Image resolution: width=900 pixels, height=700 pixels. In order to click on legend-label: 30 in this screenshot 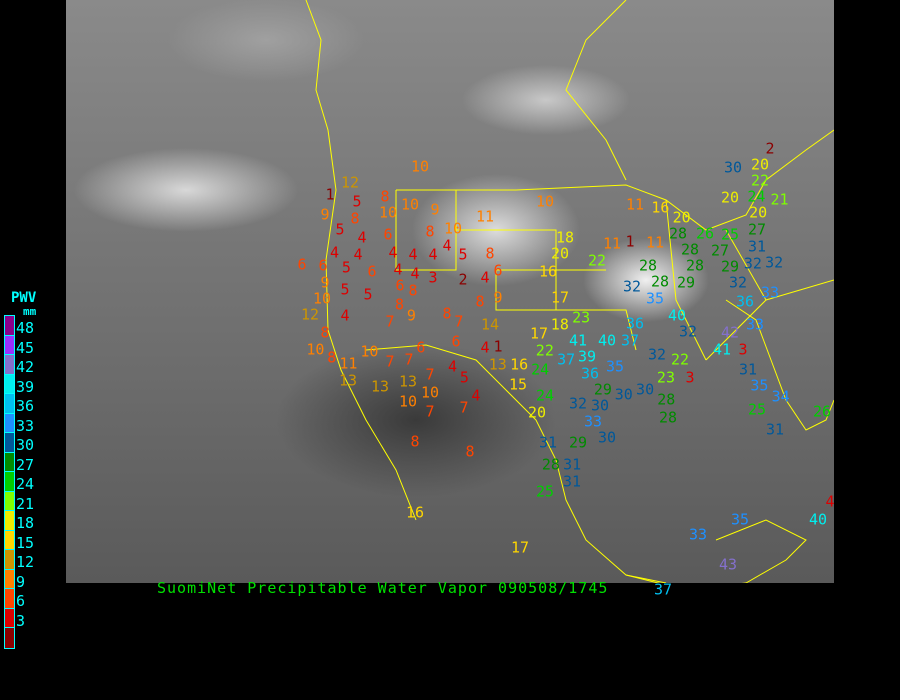, I will do `click(25, 445)`.